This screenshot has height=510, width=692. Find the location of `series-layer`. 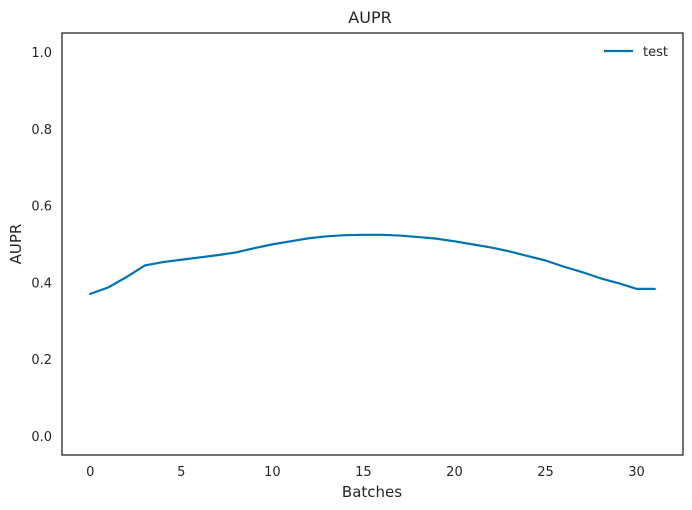

series-layer is located at coordinates (372, 264).